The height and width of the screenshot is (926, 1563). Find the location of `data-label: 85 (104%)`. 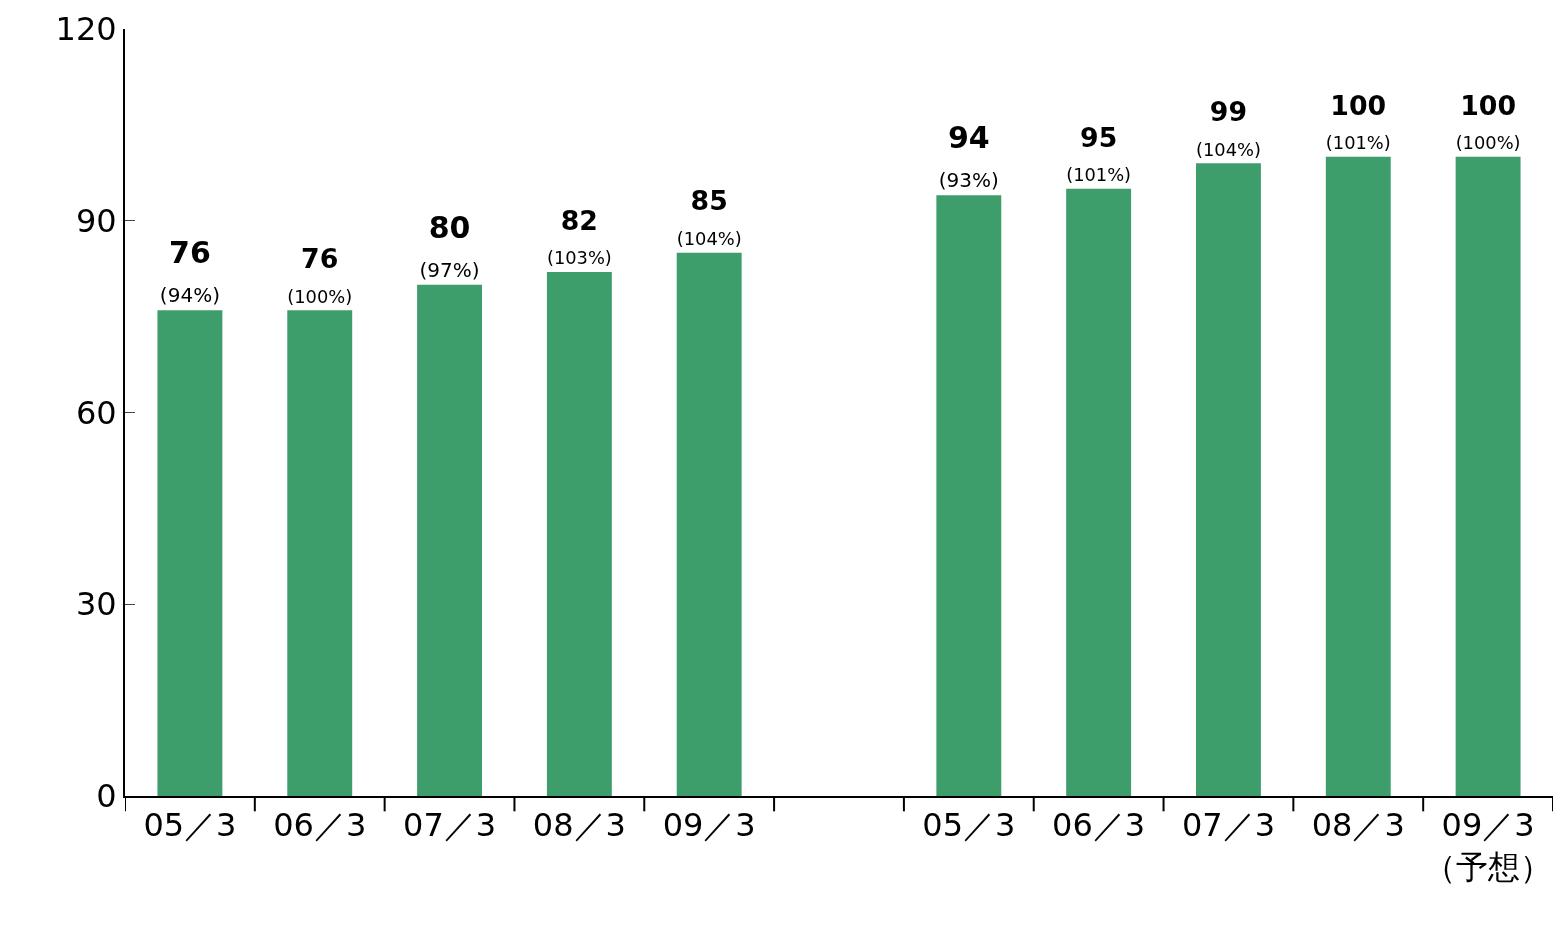

data-label: 85 (104%) is located at coordinates (709, 217).